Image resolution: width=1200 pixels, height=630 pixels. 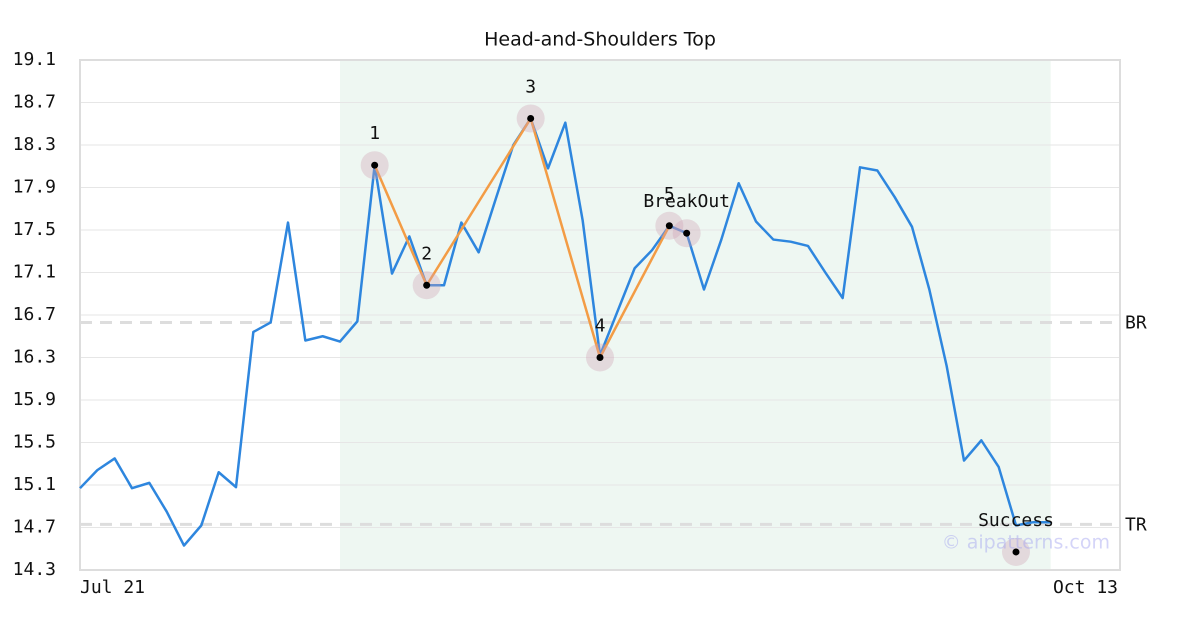 What do you see at coordinates (600, 326) in the screenshot?
I see `point-label: 4` at bounding box center [600, 326].